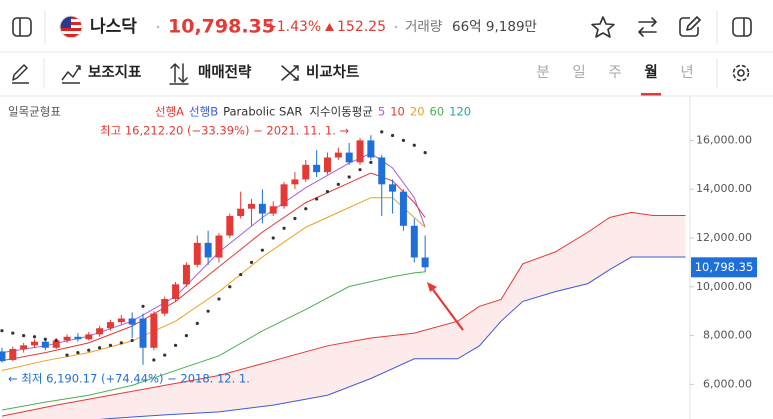 This screenshot has width=773, height=419. Describe the element at coordinates (432, 287) in the screenshot. I see `callout-arrowhead` at that location.